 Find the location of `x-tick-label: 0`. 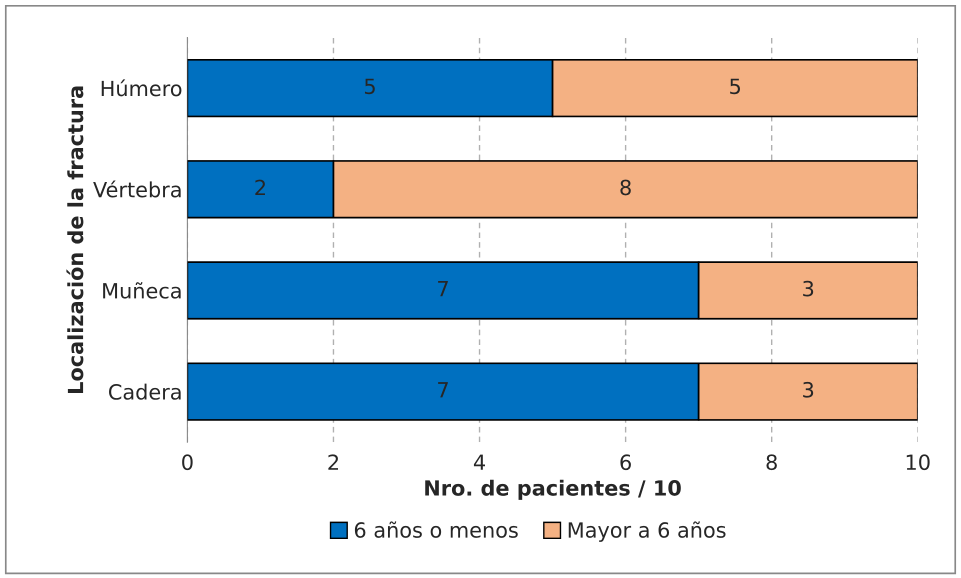

x-tick-label: 0 is located at coordinates (187, 462).